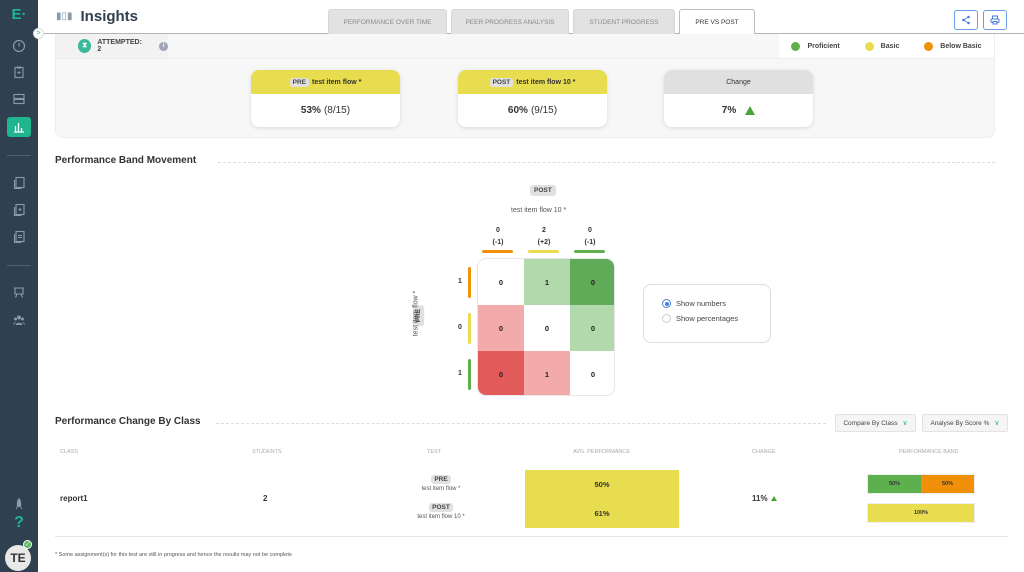 The image size is (1024, 572). I want to click on help-button: ?, so click(19, 523).